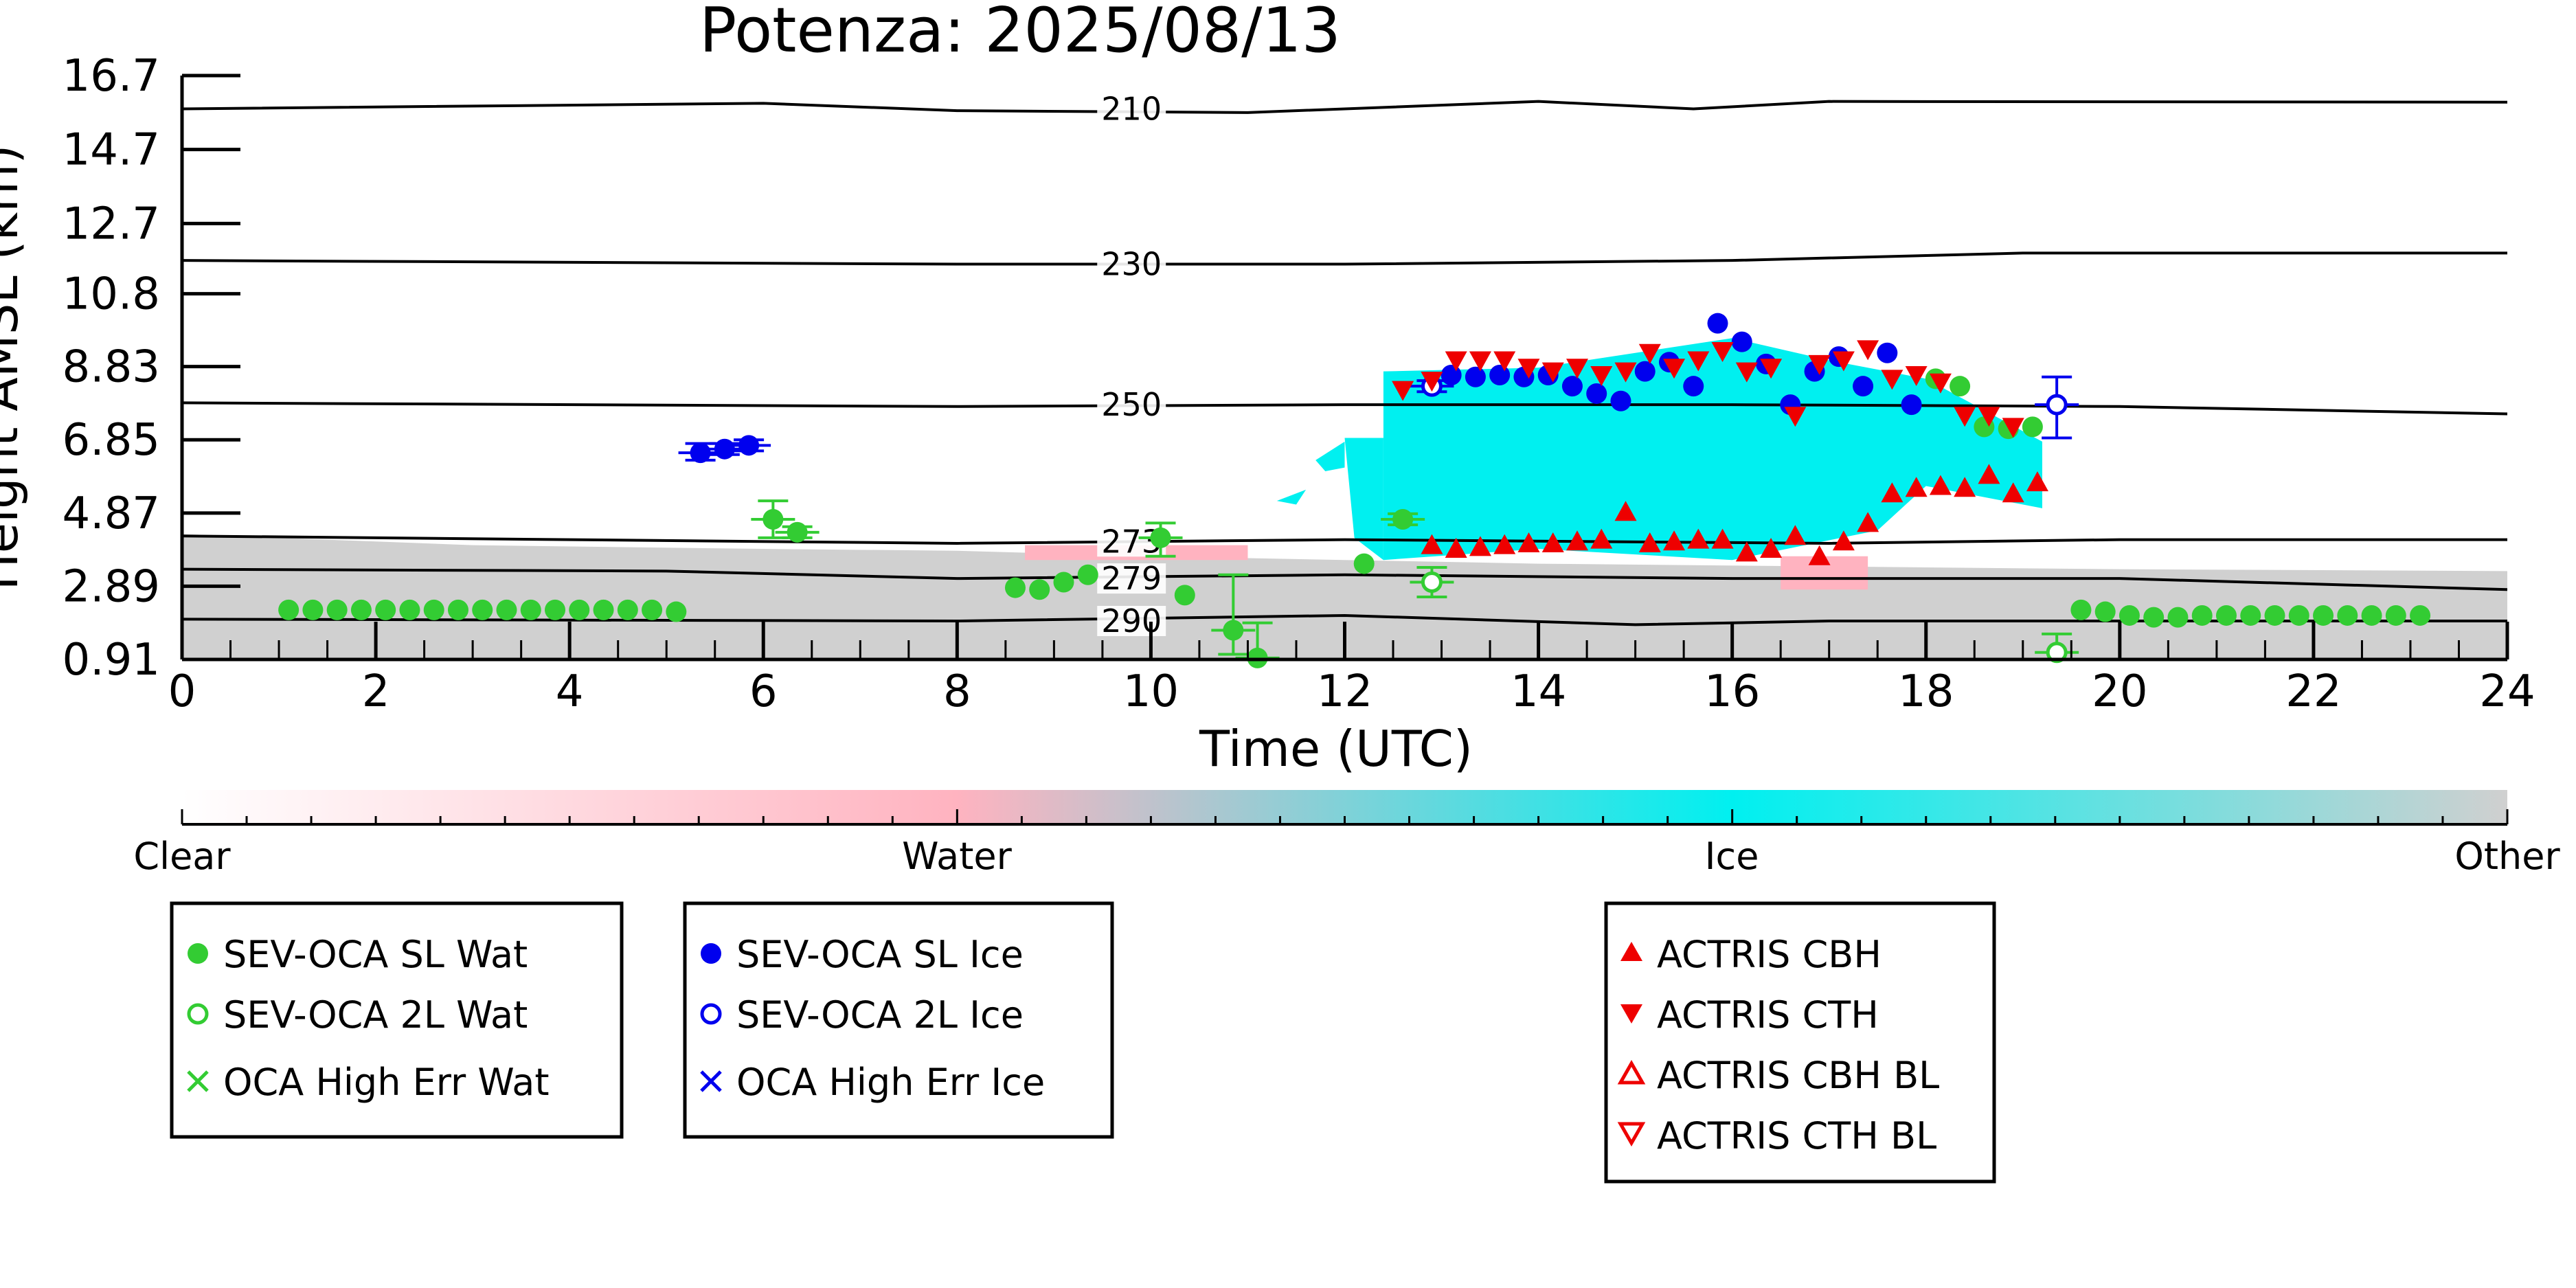  Describe the element at coordinates (14, 368) in the screenshot. I see `y-axis-title: Height AMSL (km)` at that location.